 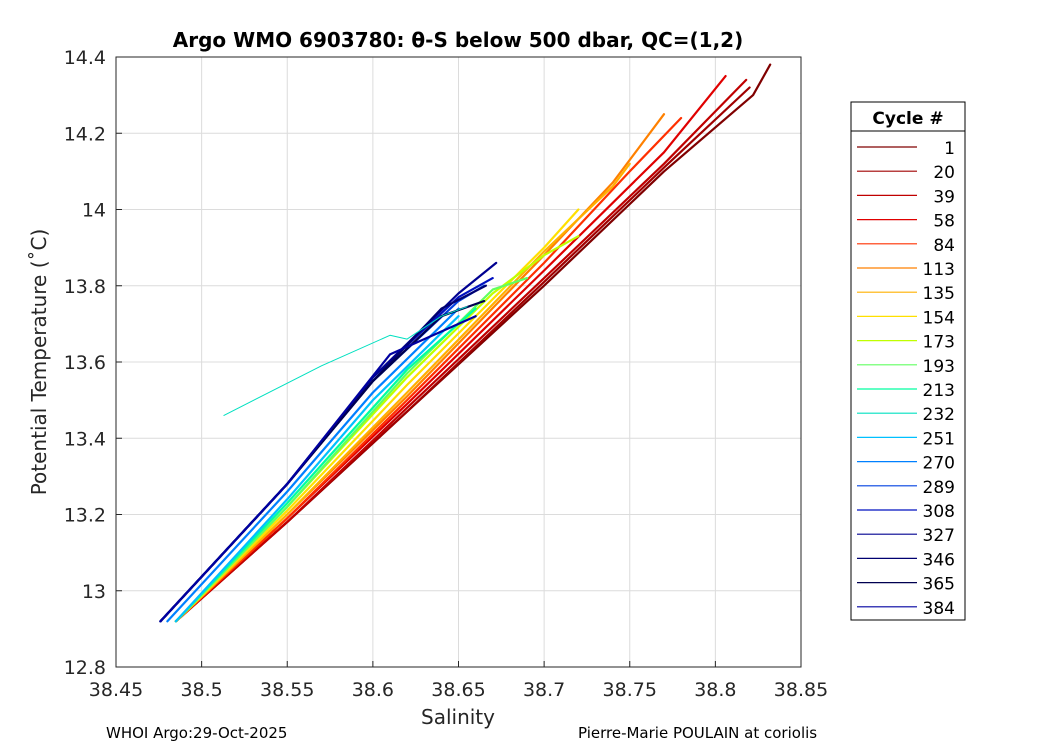 I want to click on legend-label-113: 113, so click(x=939, y=270).